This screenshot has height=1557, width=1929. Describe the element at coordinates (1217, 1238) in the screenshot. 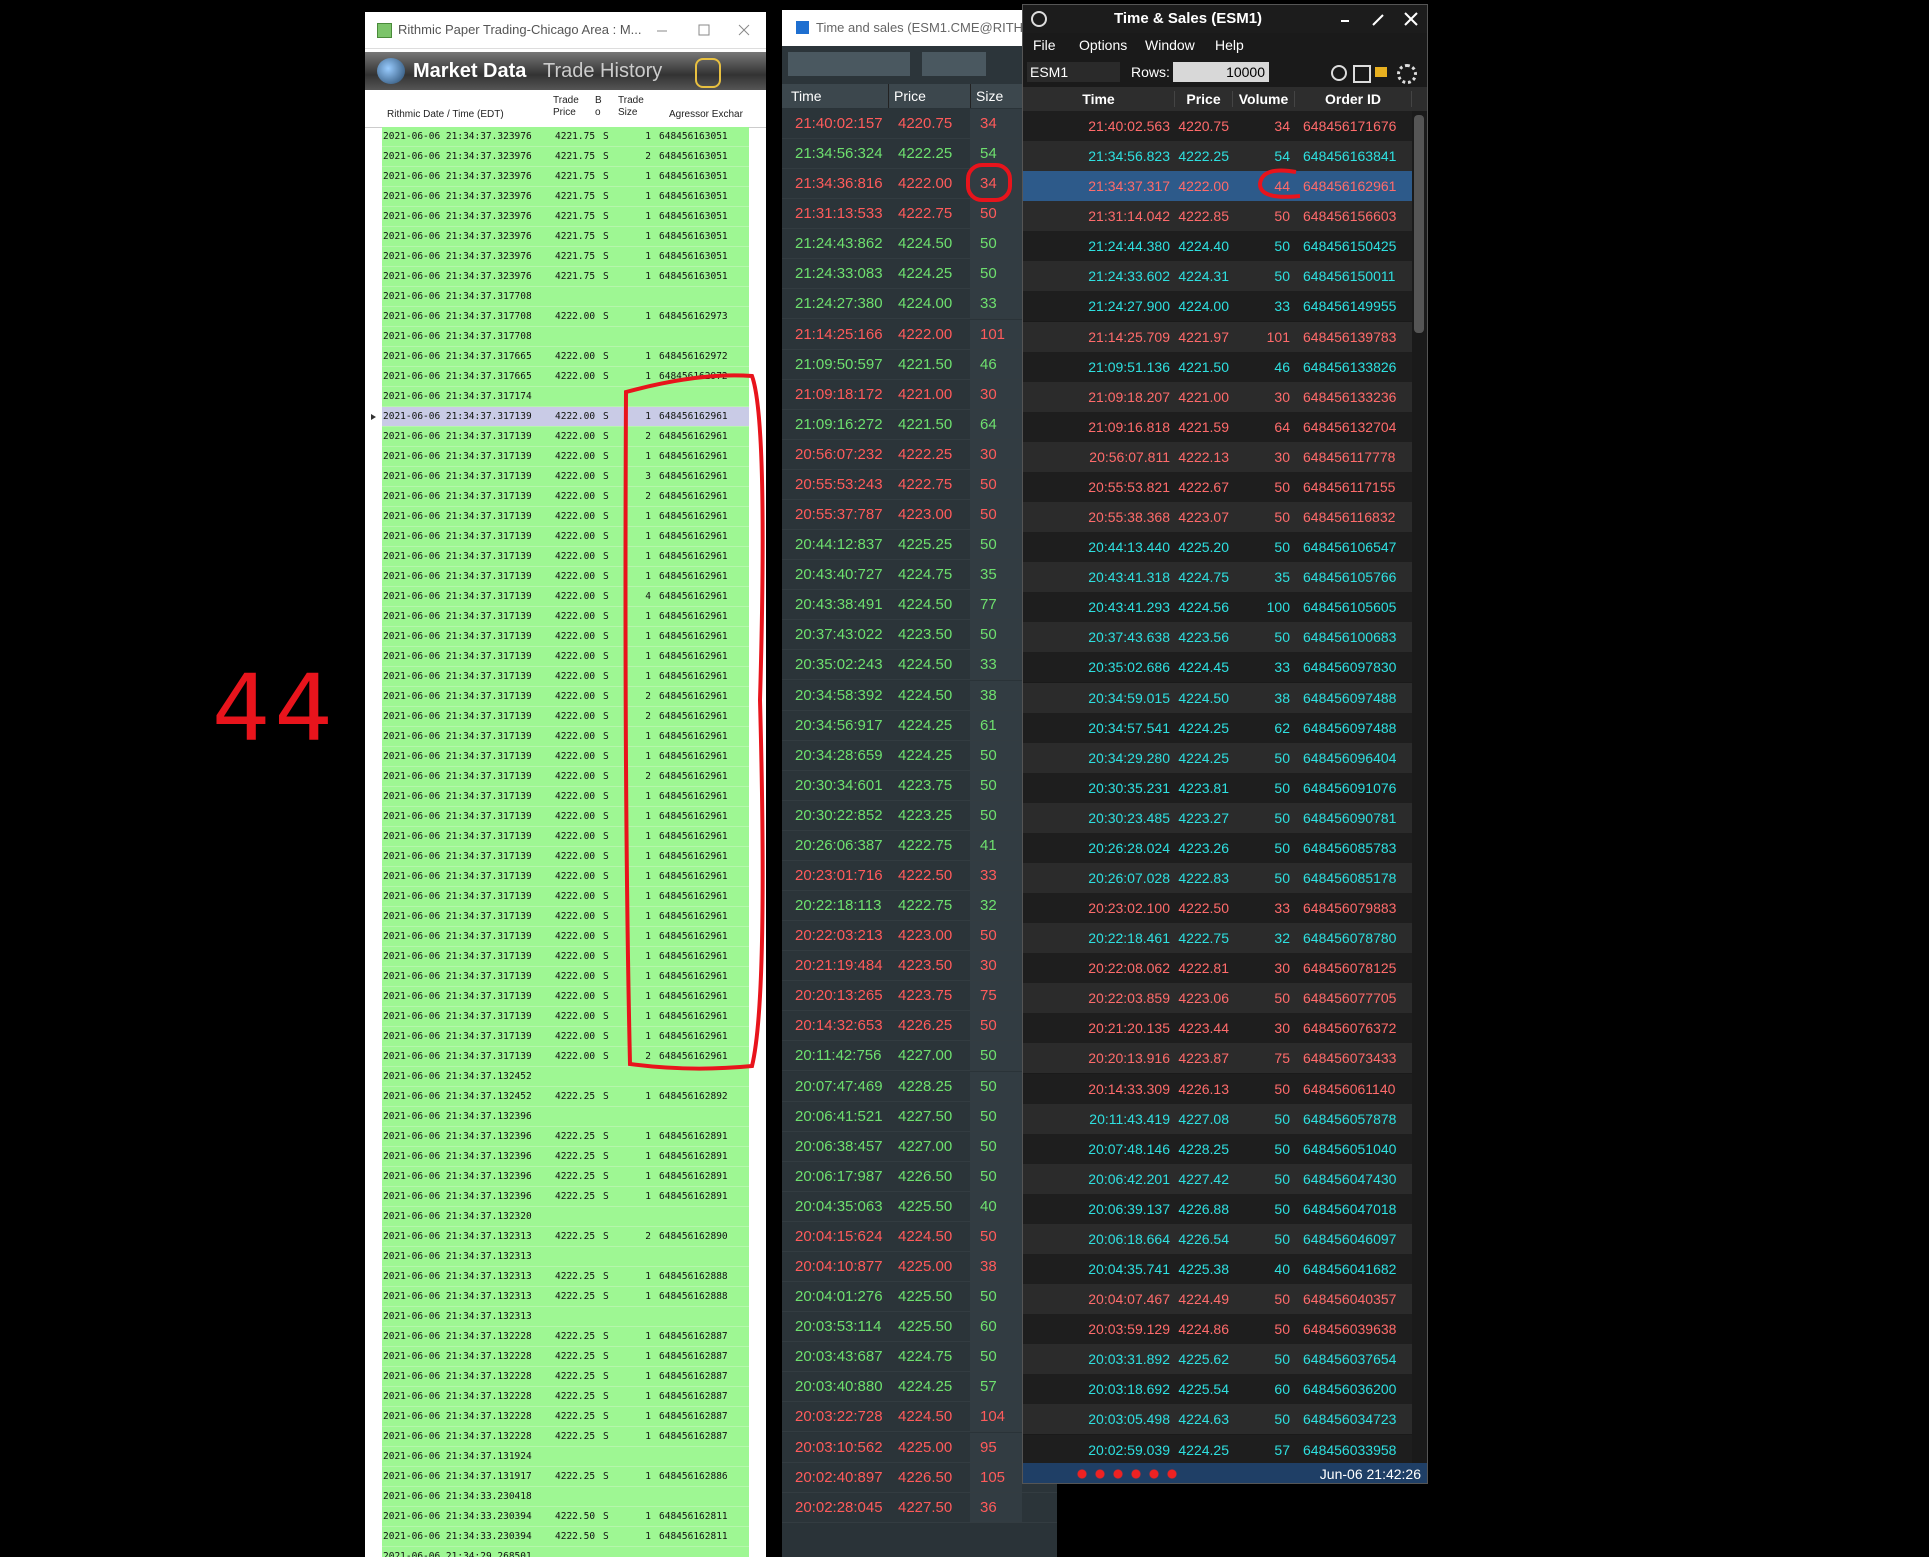

I see `sales-row: 20:06:18.664 4226.54 50 648456046097` at that location.